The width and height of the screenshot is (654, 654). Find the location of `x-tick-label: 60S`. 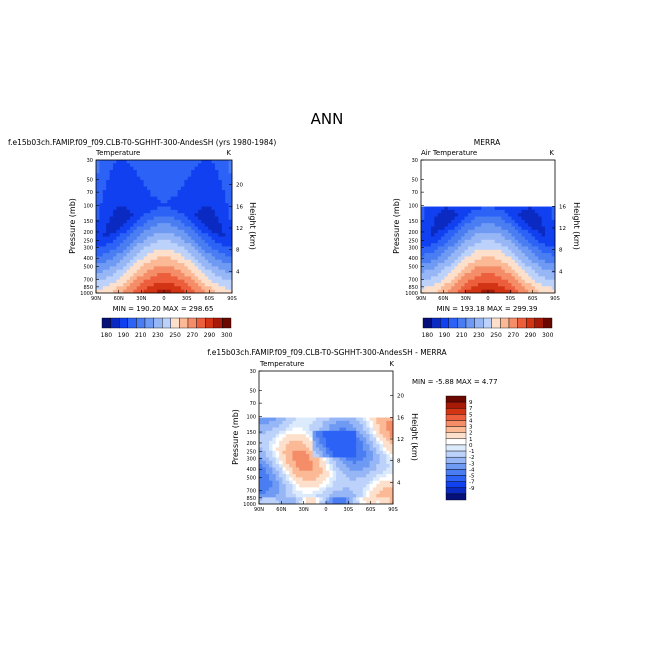

x-tick-label: 60S is located at coordinates (210, 299).